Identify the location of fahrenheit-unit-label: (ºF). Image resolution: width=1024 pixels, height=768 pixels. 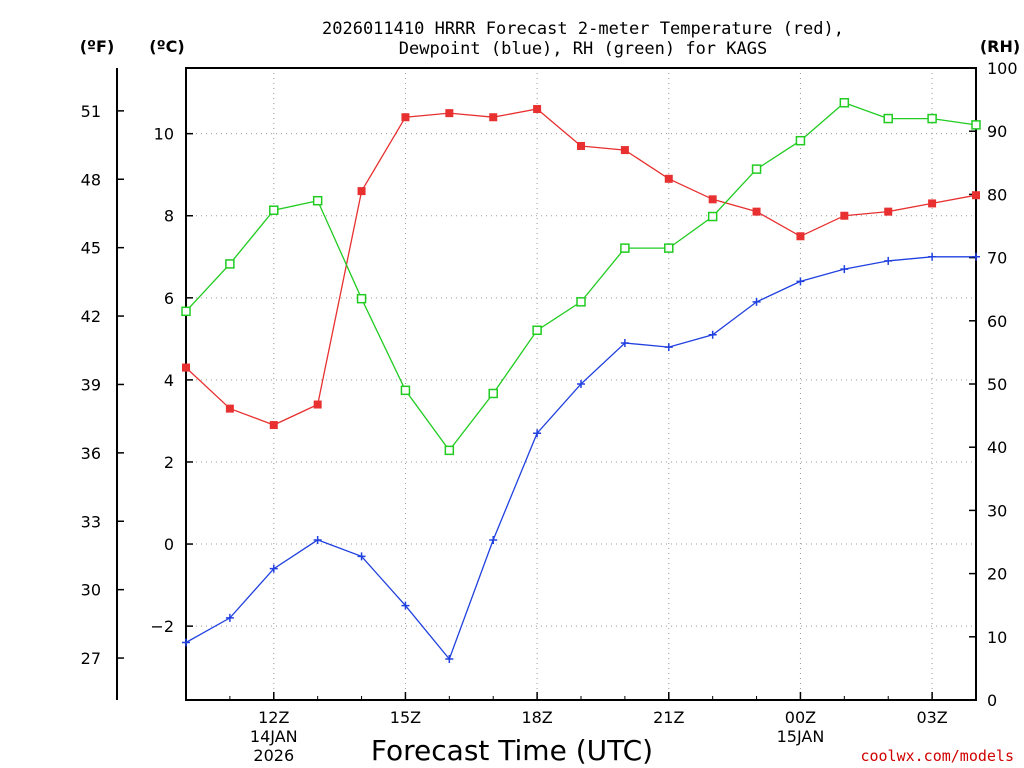
(97, 46).